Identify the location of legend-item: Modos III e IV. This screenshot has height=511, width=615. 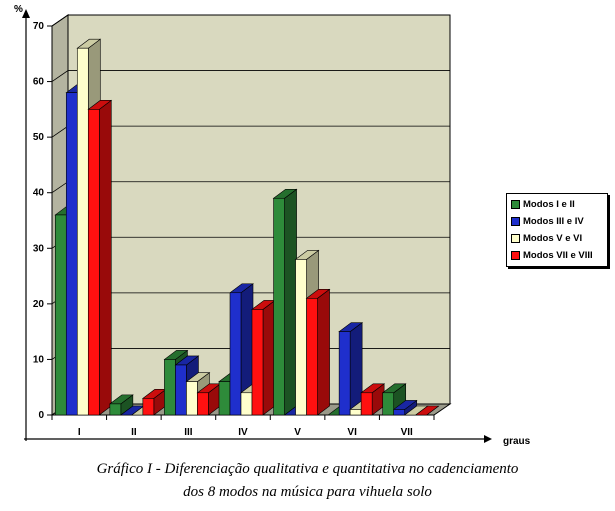
(547, 221).